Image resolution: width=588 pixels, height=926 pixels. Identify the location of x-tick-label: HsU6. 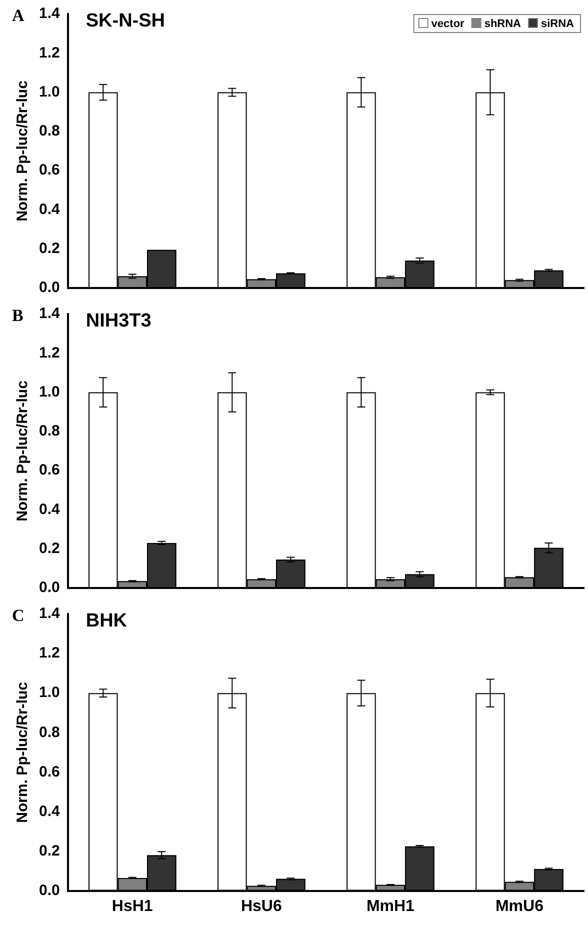
(261, 906).